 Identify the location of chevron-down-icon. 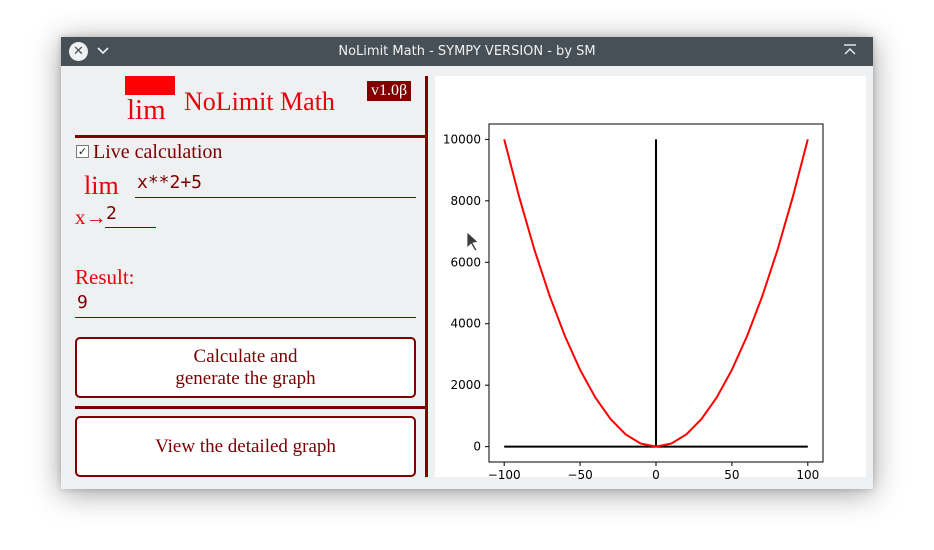
(103, 51).